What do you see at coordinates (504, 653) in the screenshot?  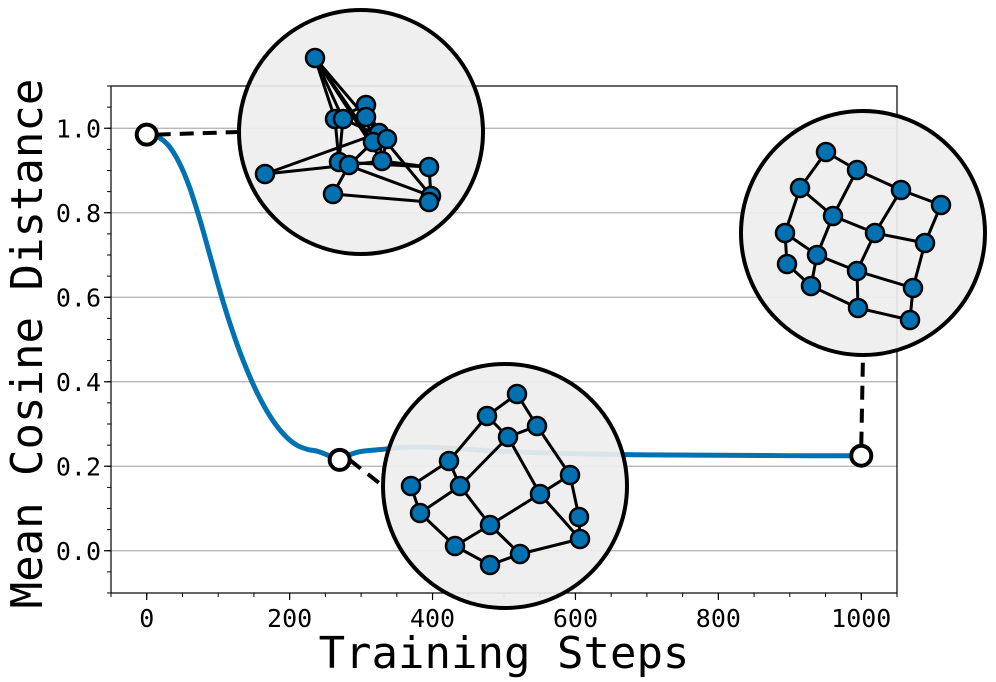 I see `x-axis-title: Training Steps` at bounding box center [504, 653].